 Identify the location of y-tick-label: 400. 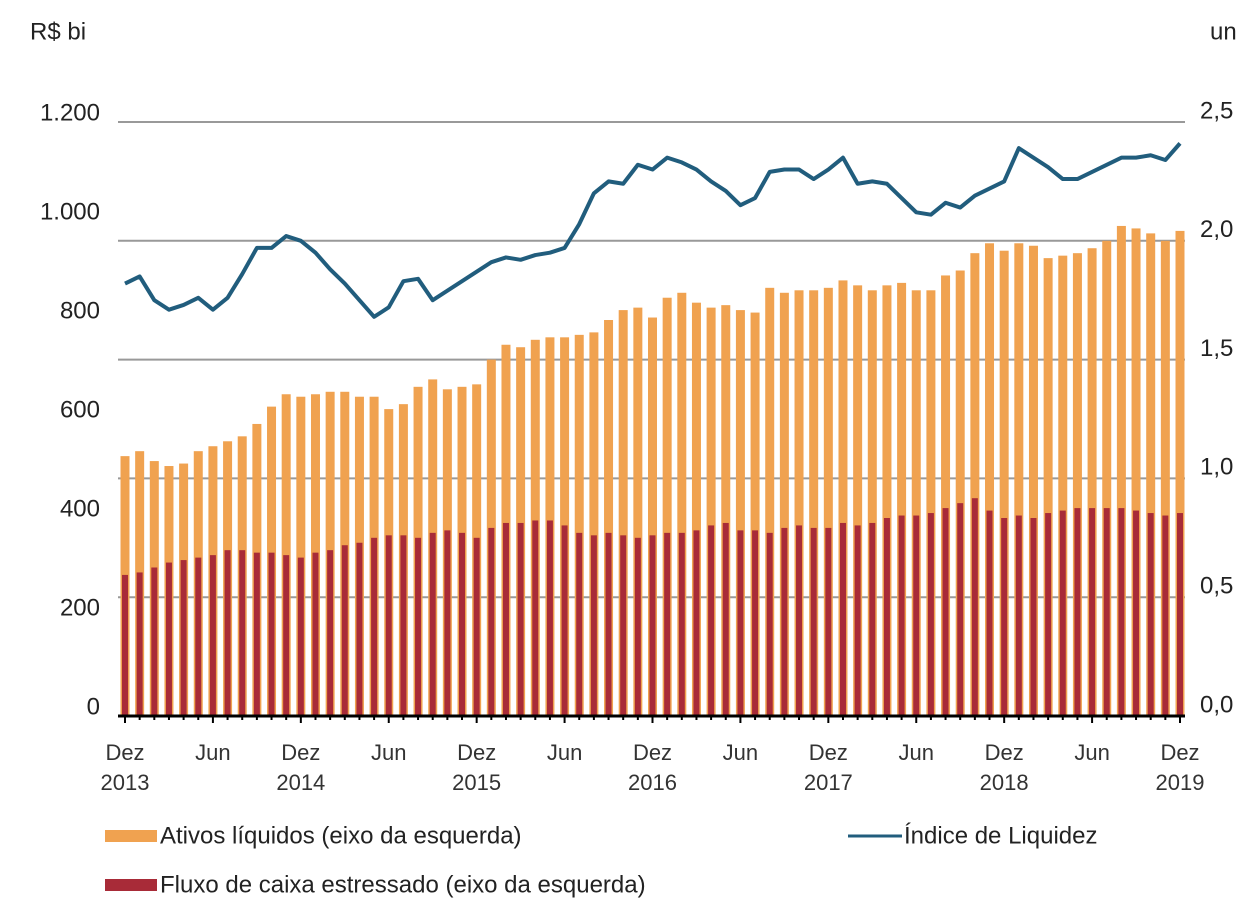
(80, 508).